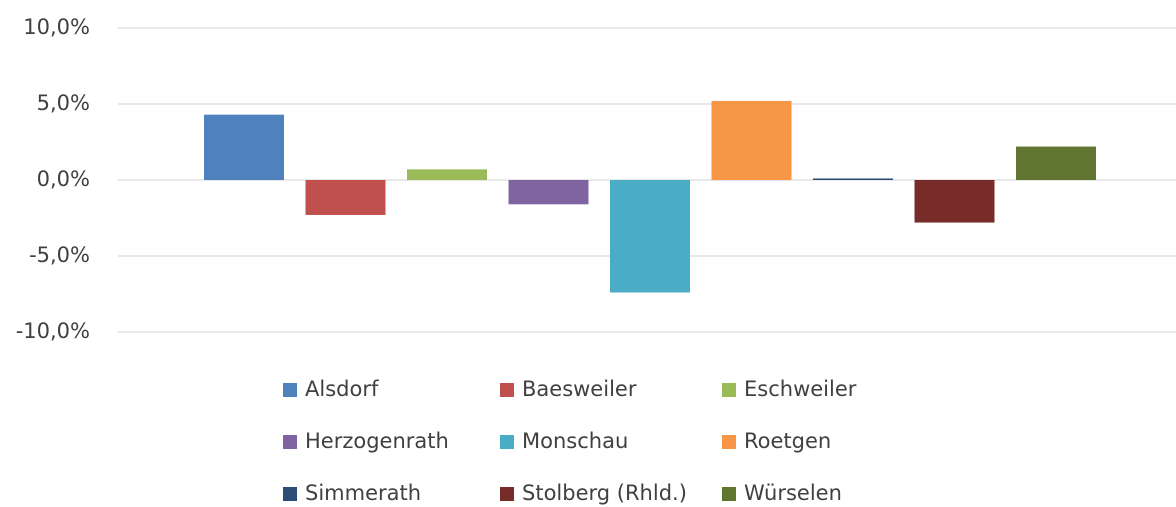 The width and height of the screenshot is (1176, 507). What do you see at coordinates (787, 441) in the screenshot?
I see `legend-label: Roetgen` at bounding box center [787, 441].